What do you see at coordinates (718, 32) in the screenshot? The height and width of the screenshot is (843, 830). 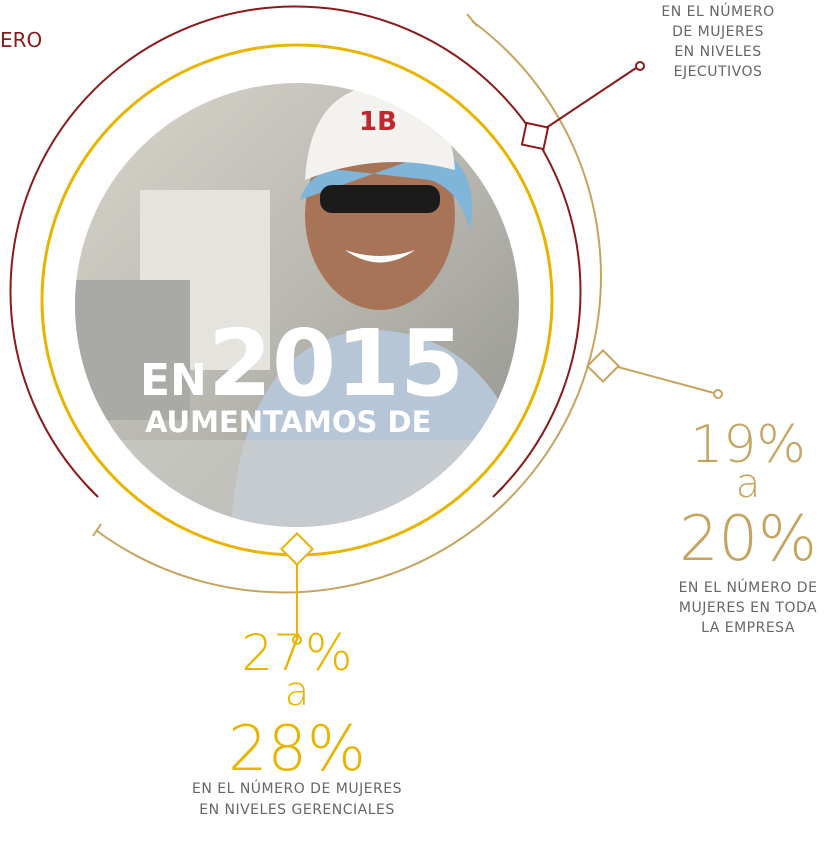 I see `caption-line: DE MUJERES` at bounding box center [718, 32].